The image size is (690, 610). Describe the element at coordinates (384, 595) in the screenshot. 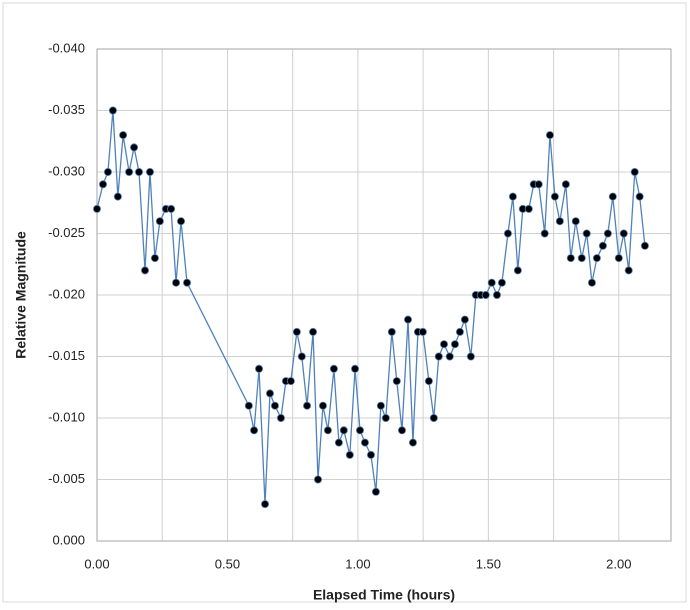

I see `x-axis-title: Elapsed Time (hours)` at that location.